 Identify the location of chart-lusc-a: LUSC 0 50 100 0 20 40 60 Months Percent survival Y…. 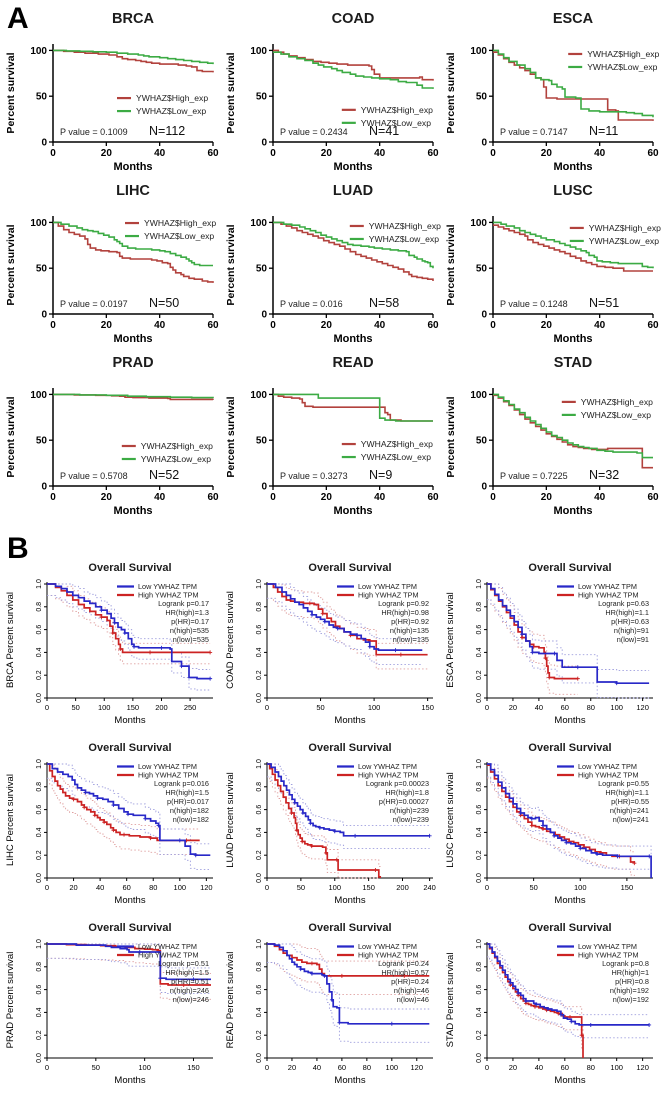
(551, 264).